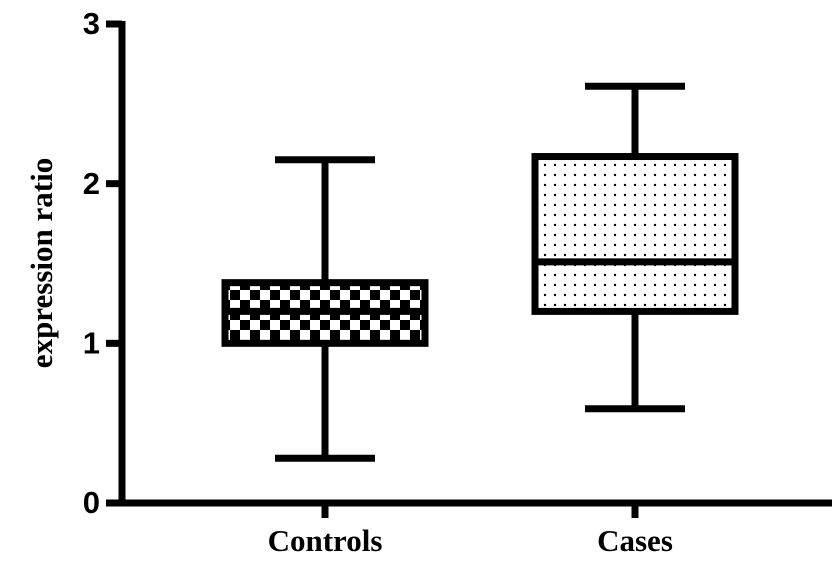 The height and width of the screenshot is (564, 832). Describe the element at coordinates (635, 234) in the screenshot. I see `box` at that location.